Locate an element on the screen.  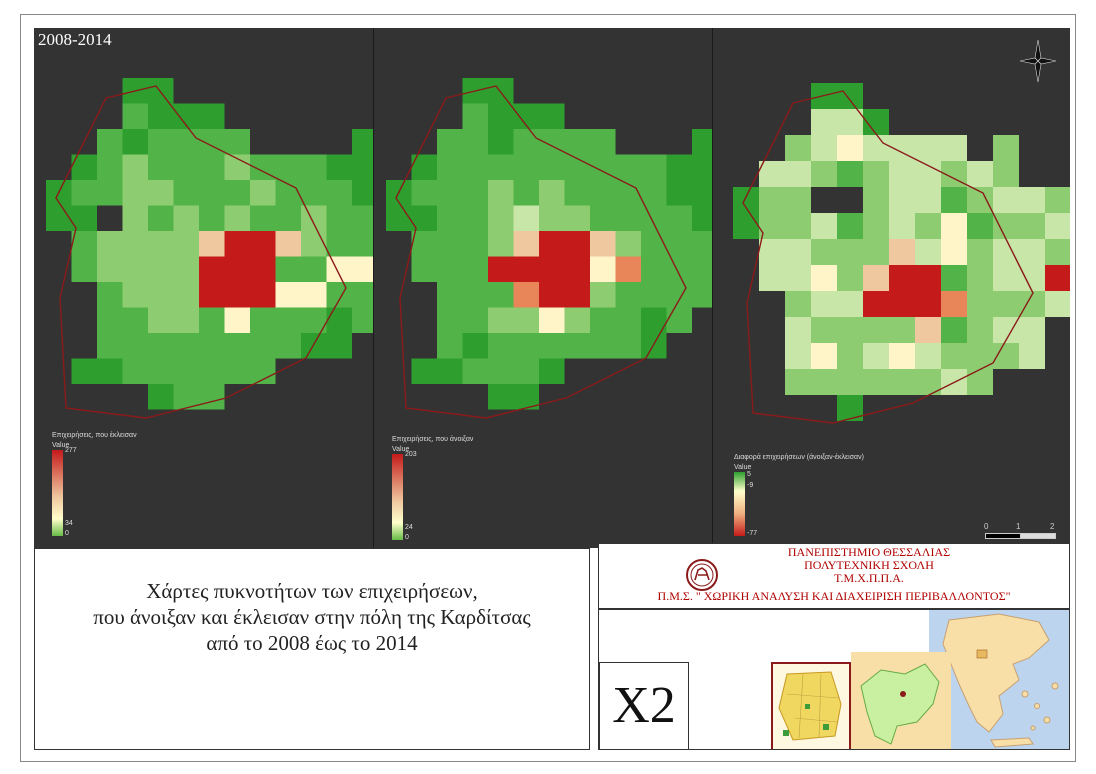
city-boundary is located at coordinates (541, 252).